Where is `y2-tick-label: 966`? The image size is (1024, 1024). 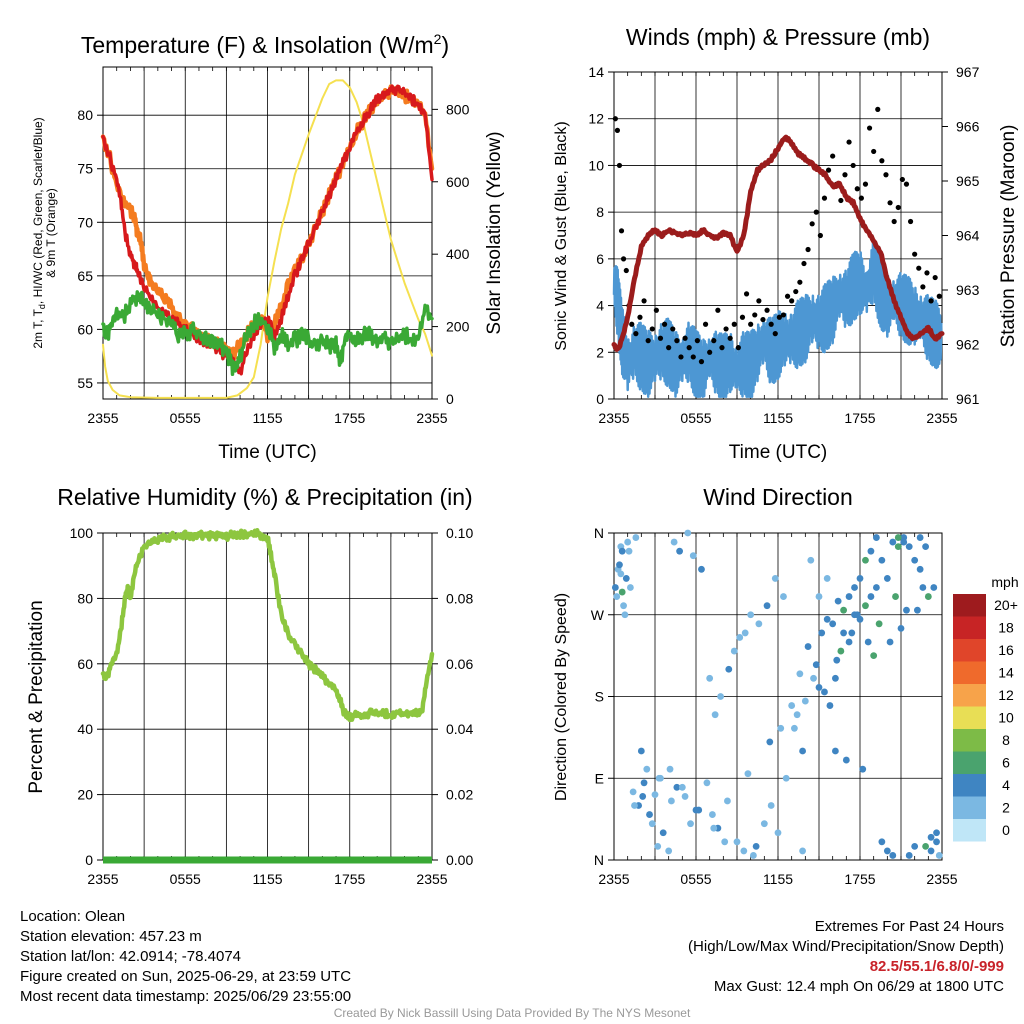
y2-tick-label: 966 is located at coordinates (968, 127).